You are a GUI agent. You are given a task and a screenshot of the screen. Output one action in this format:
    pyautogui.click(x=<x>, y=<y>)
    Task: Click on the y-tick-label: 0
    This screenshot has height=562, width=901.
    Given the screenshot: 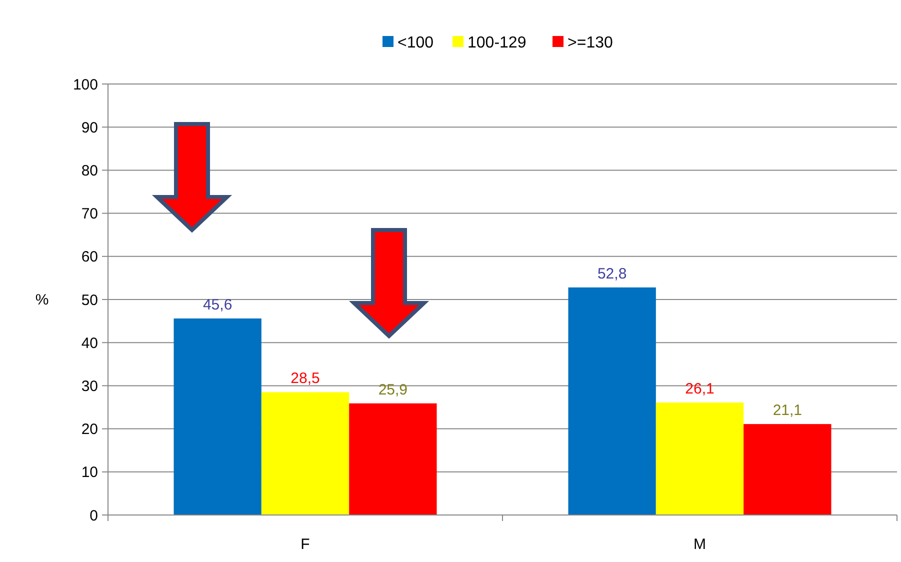 What is the action you would take?
    pyautogui.click(x=94, y=515)
    